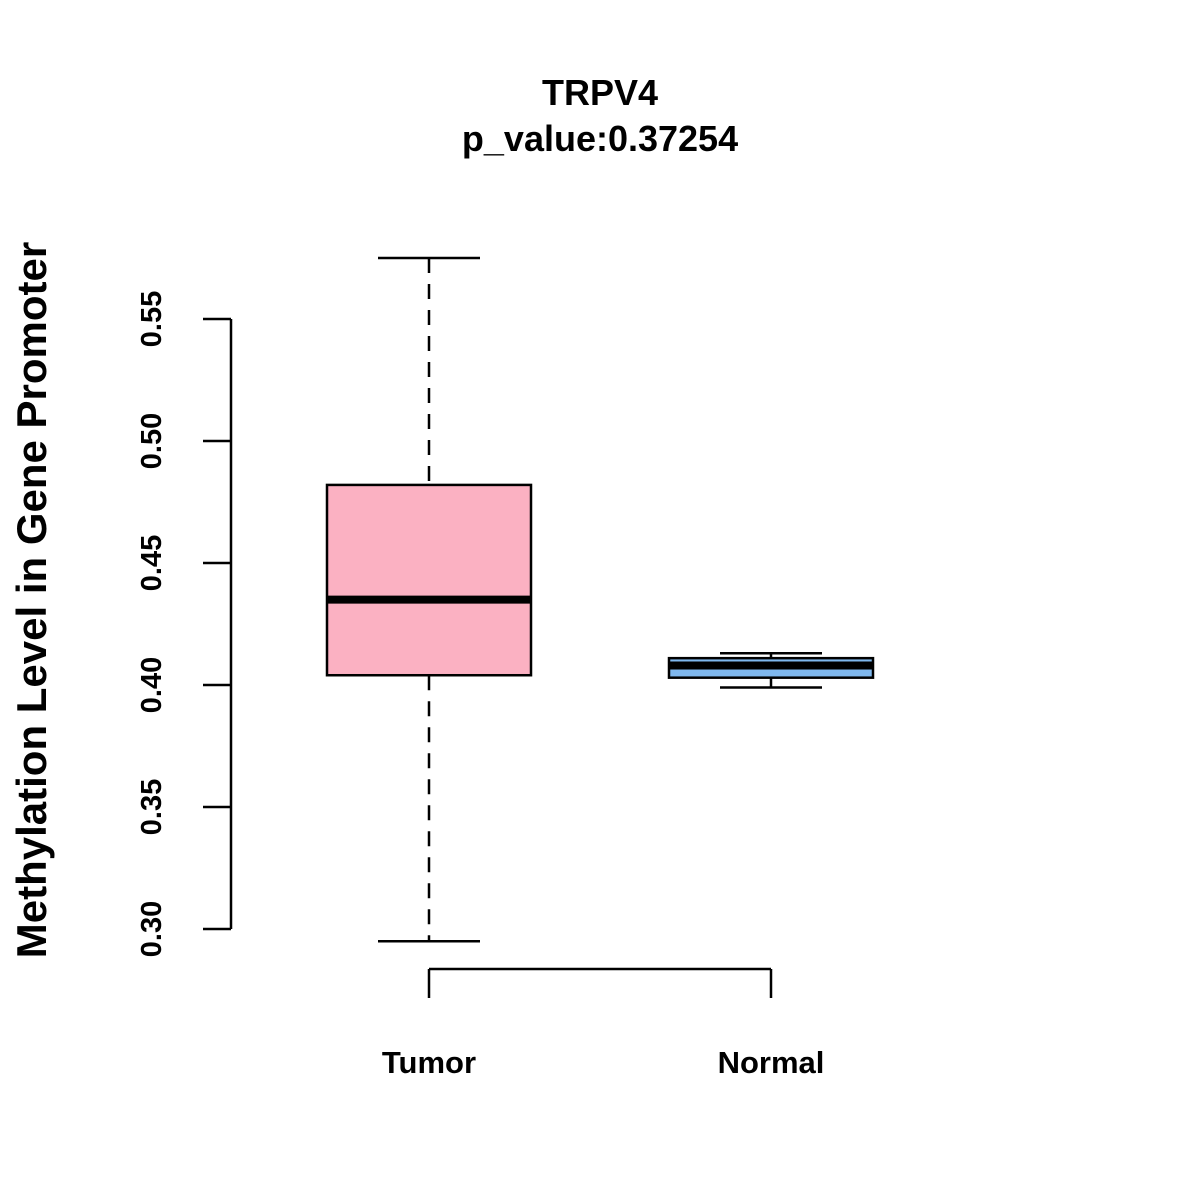 The height and width of the screenshot is (1200, 1200). What do you see at coordinates (184, 624) in the screenshot?
I see `y-axis: 0.30 0.35 0.40 0.45 0.50 0.55` at bounding box center [184, 624].